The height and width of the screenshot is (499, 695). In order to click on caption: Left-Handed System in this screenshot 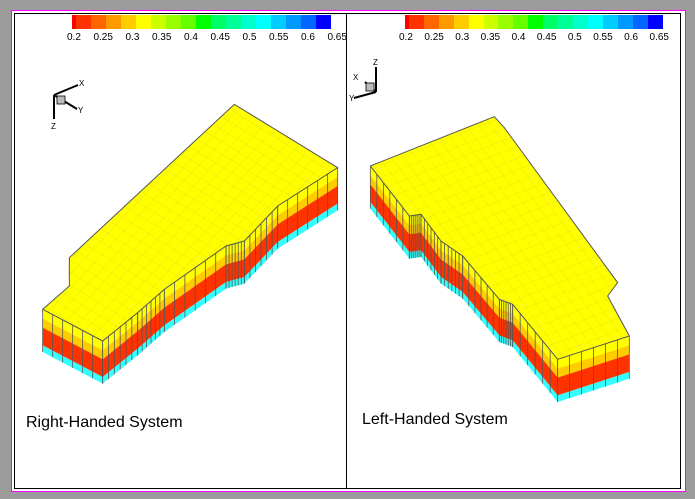, I will do `click(435, 419)`.